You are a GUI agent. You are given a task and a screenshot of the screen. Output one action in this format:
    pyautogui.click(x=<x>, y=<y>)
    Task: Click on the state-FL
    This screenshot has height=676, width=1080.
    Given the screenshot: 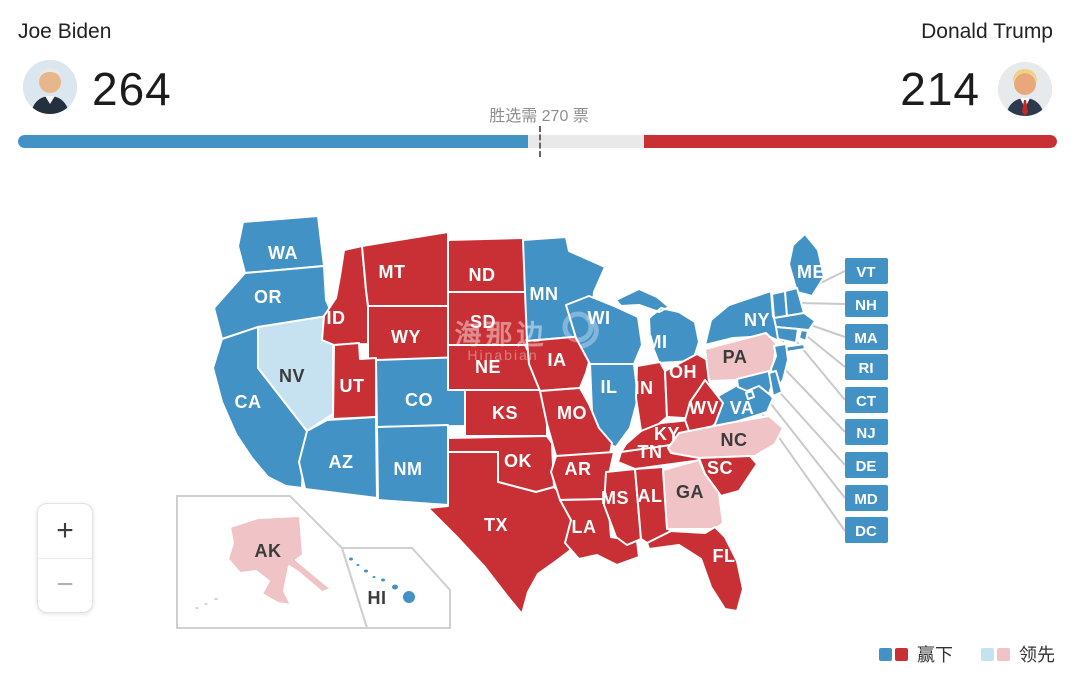 What is the action you would take?
    pyautogui.click(x=695, y=569)
    